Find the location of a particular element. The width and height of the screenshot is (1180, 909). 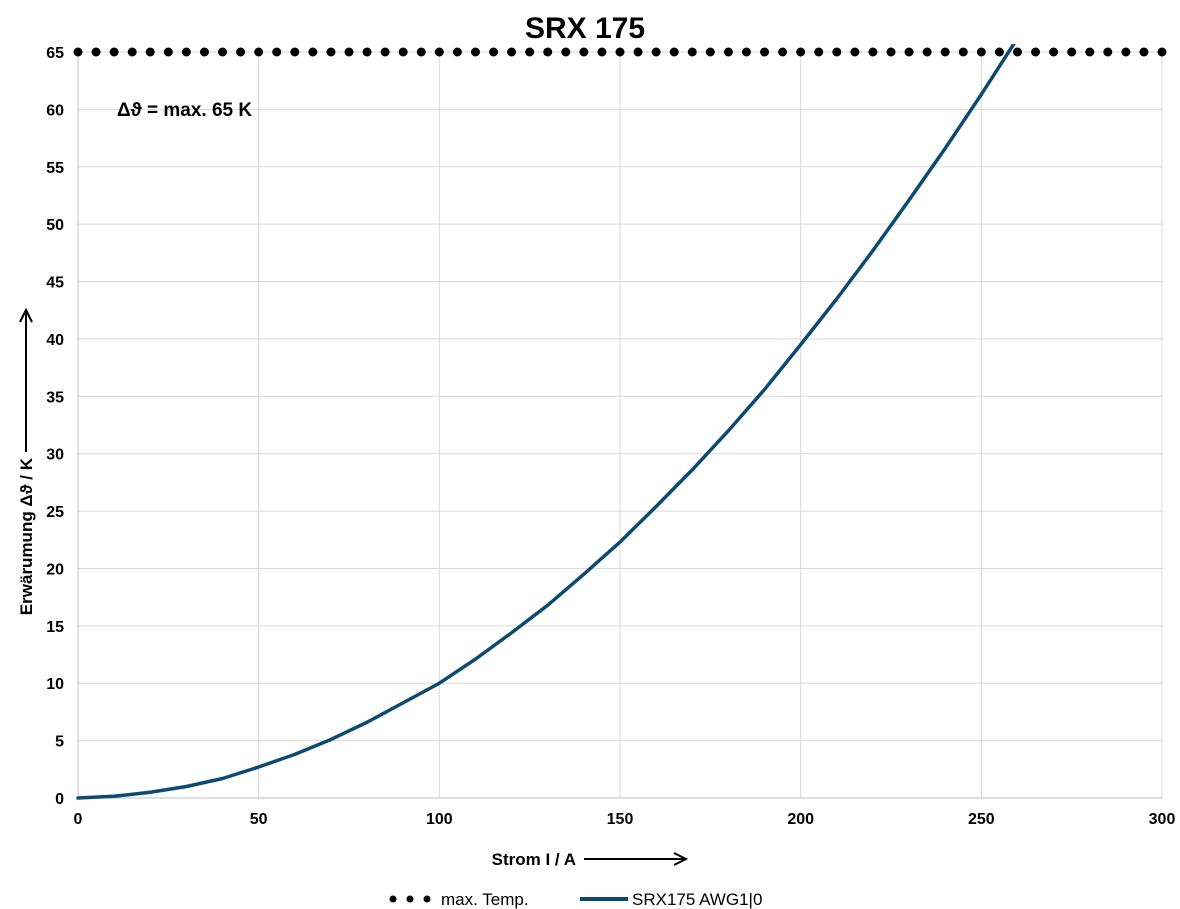

legend-label-srx175: SRX175 AWG1|0 is located at coordinates (697, 899).